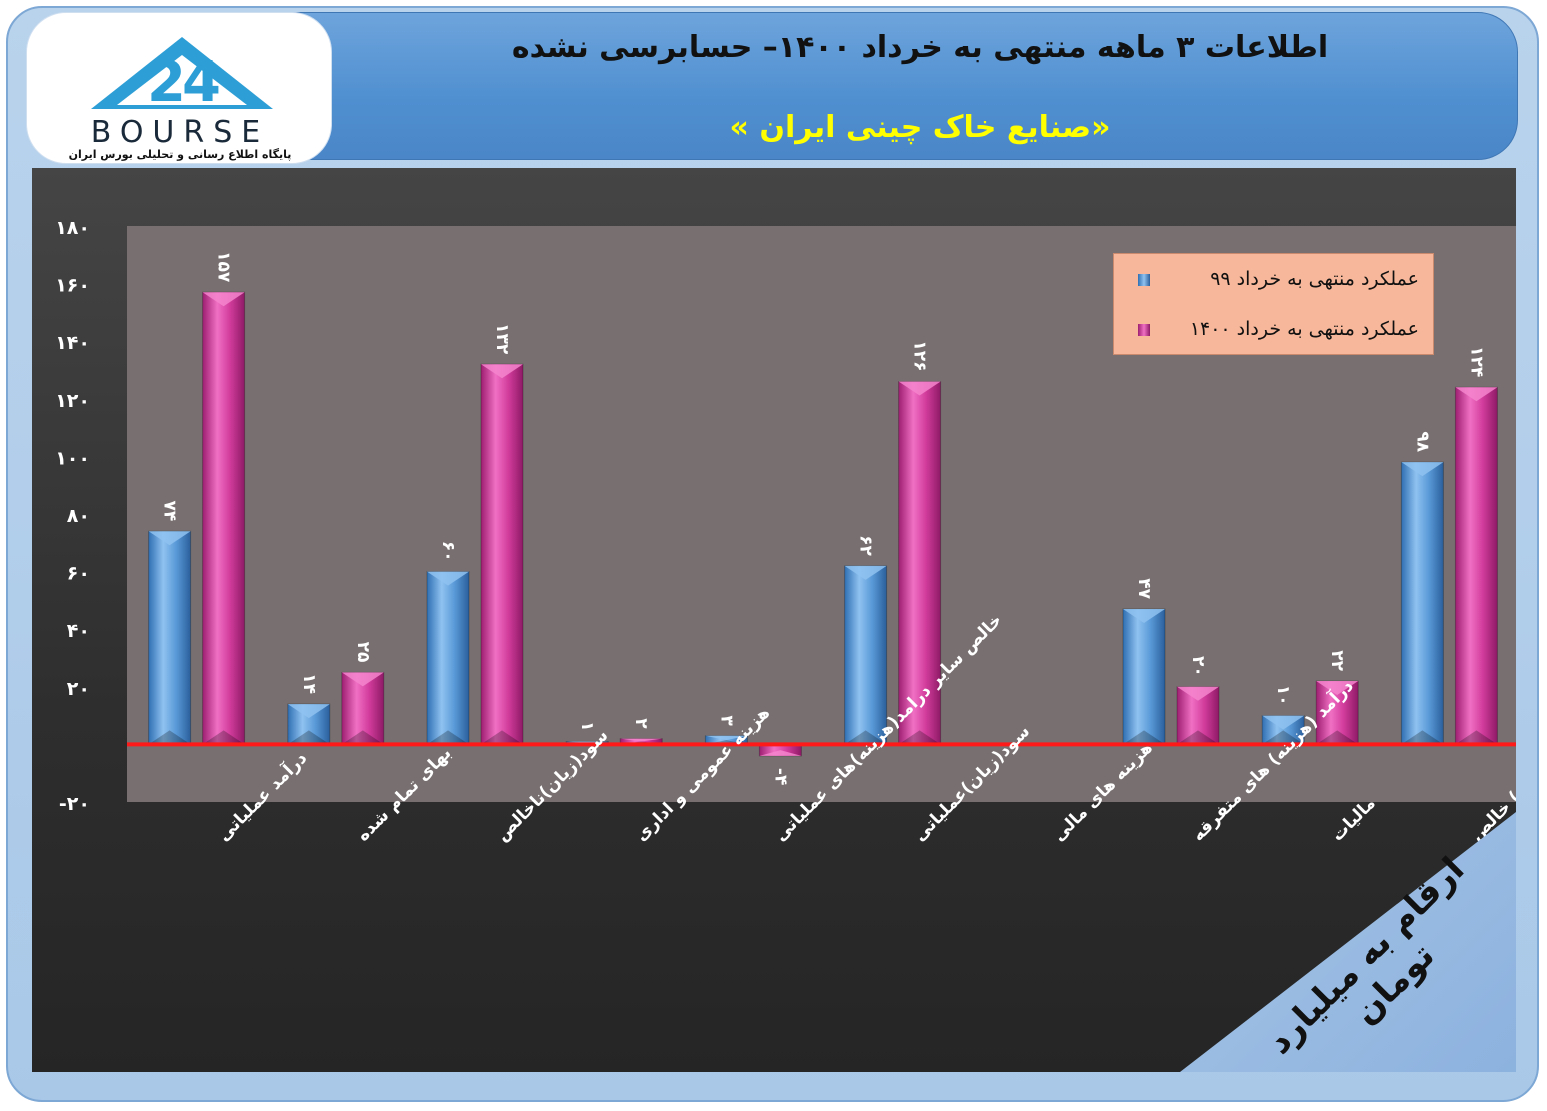  What do you see at coordinates (224, 267) in the screenshot?
I see `data-label: ۱۵۷` at bounding box center [224, 267].